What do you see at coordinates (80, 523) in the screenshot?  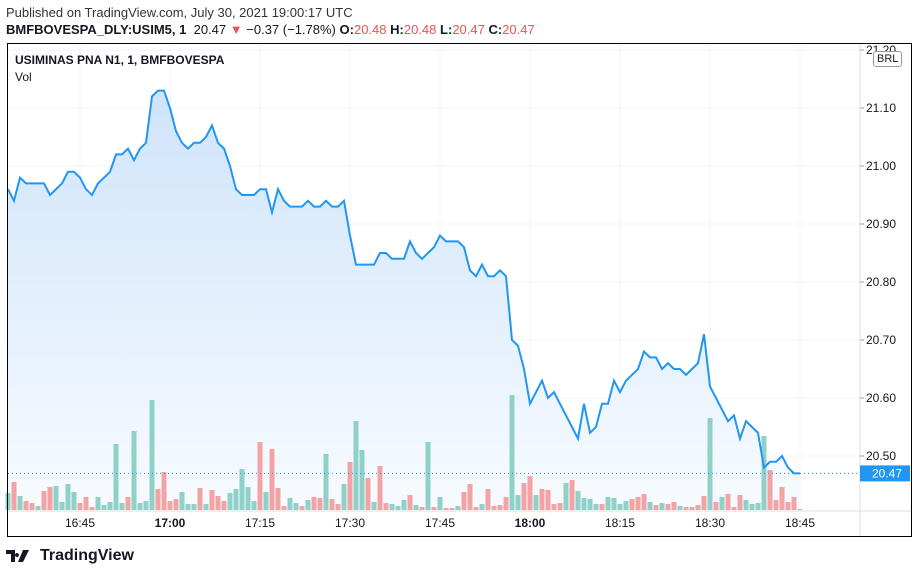 I see `x-tick-label: 16:45` at bounding box center [80, 523].